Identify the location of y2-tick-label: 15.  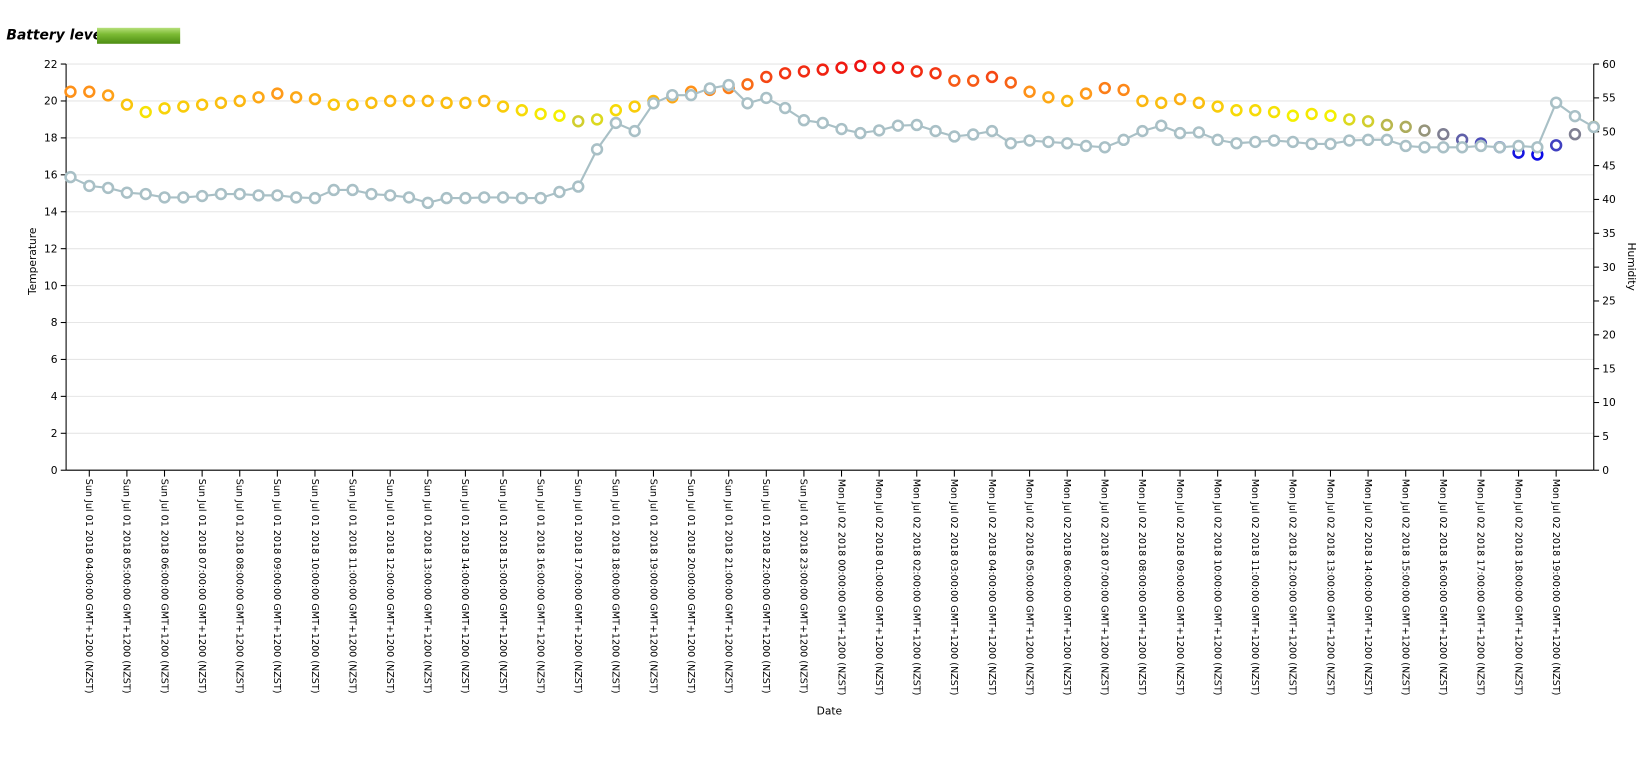
(1609, 368).